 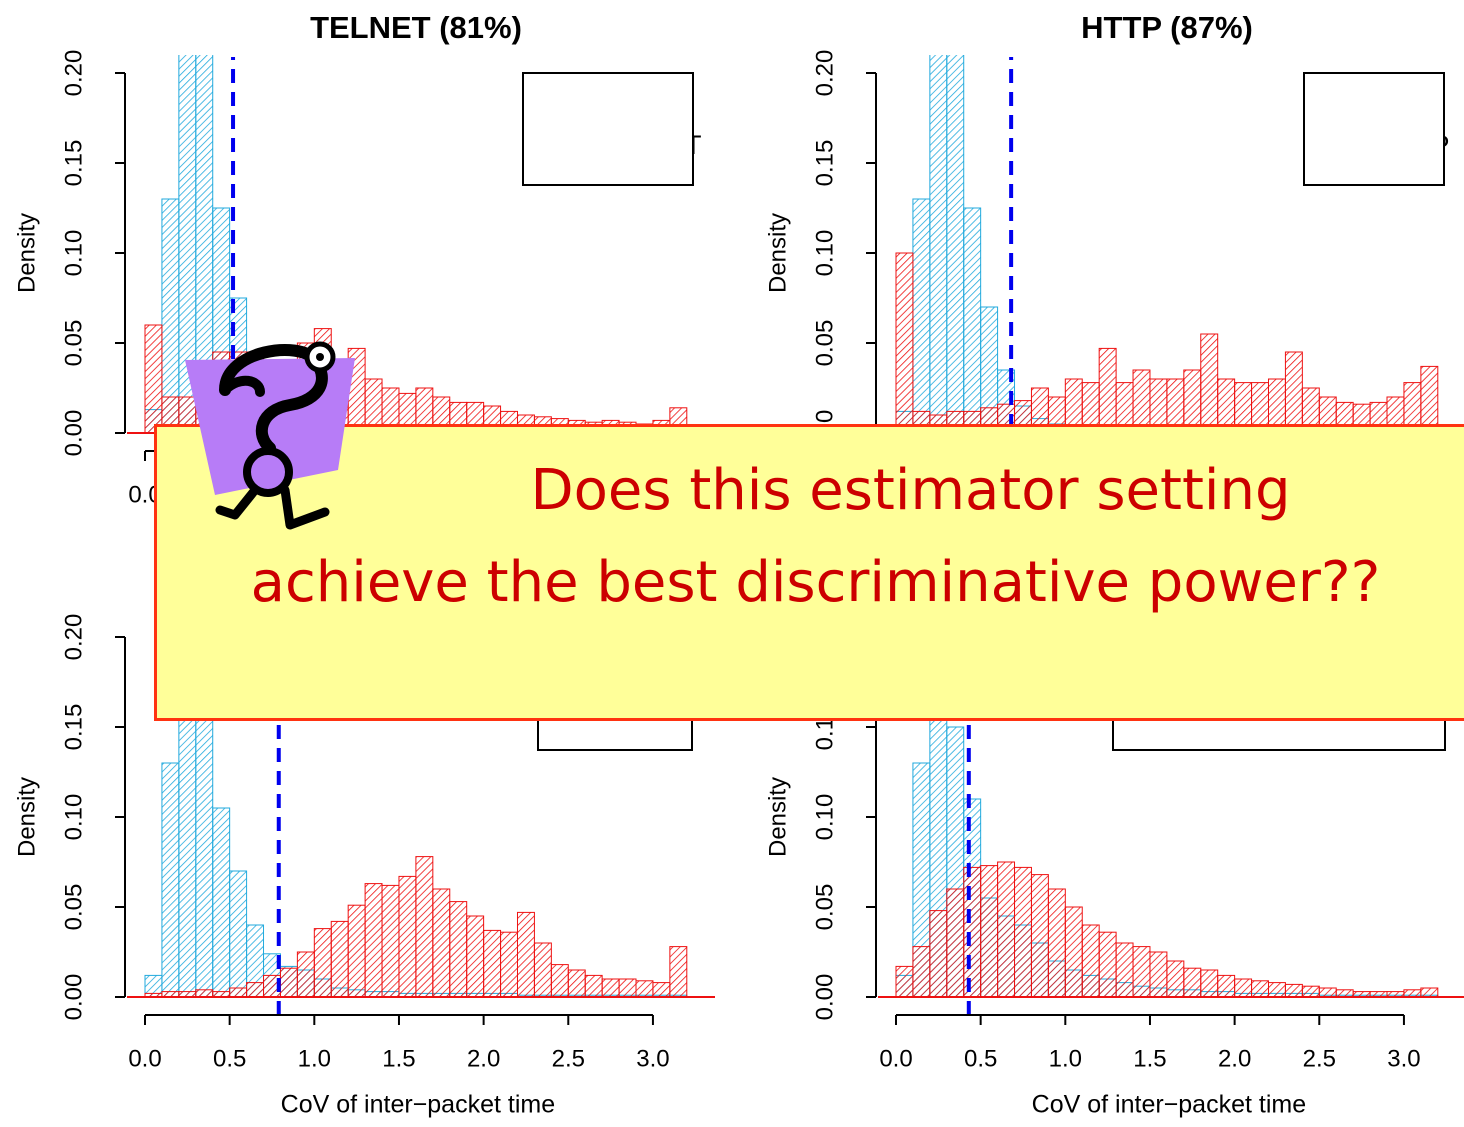 I want to click on clipart-hook, so click(x=242, y=386).